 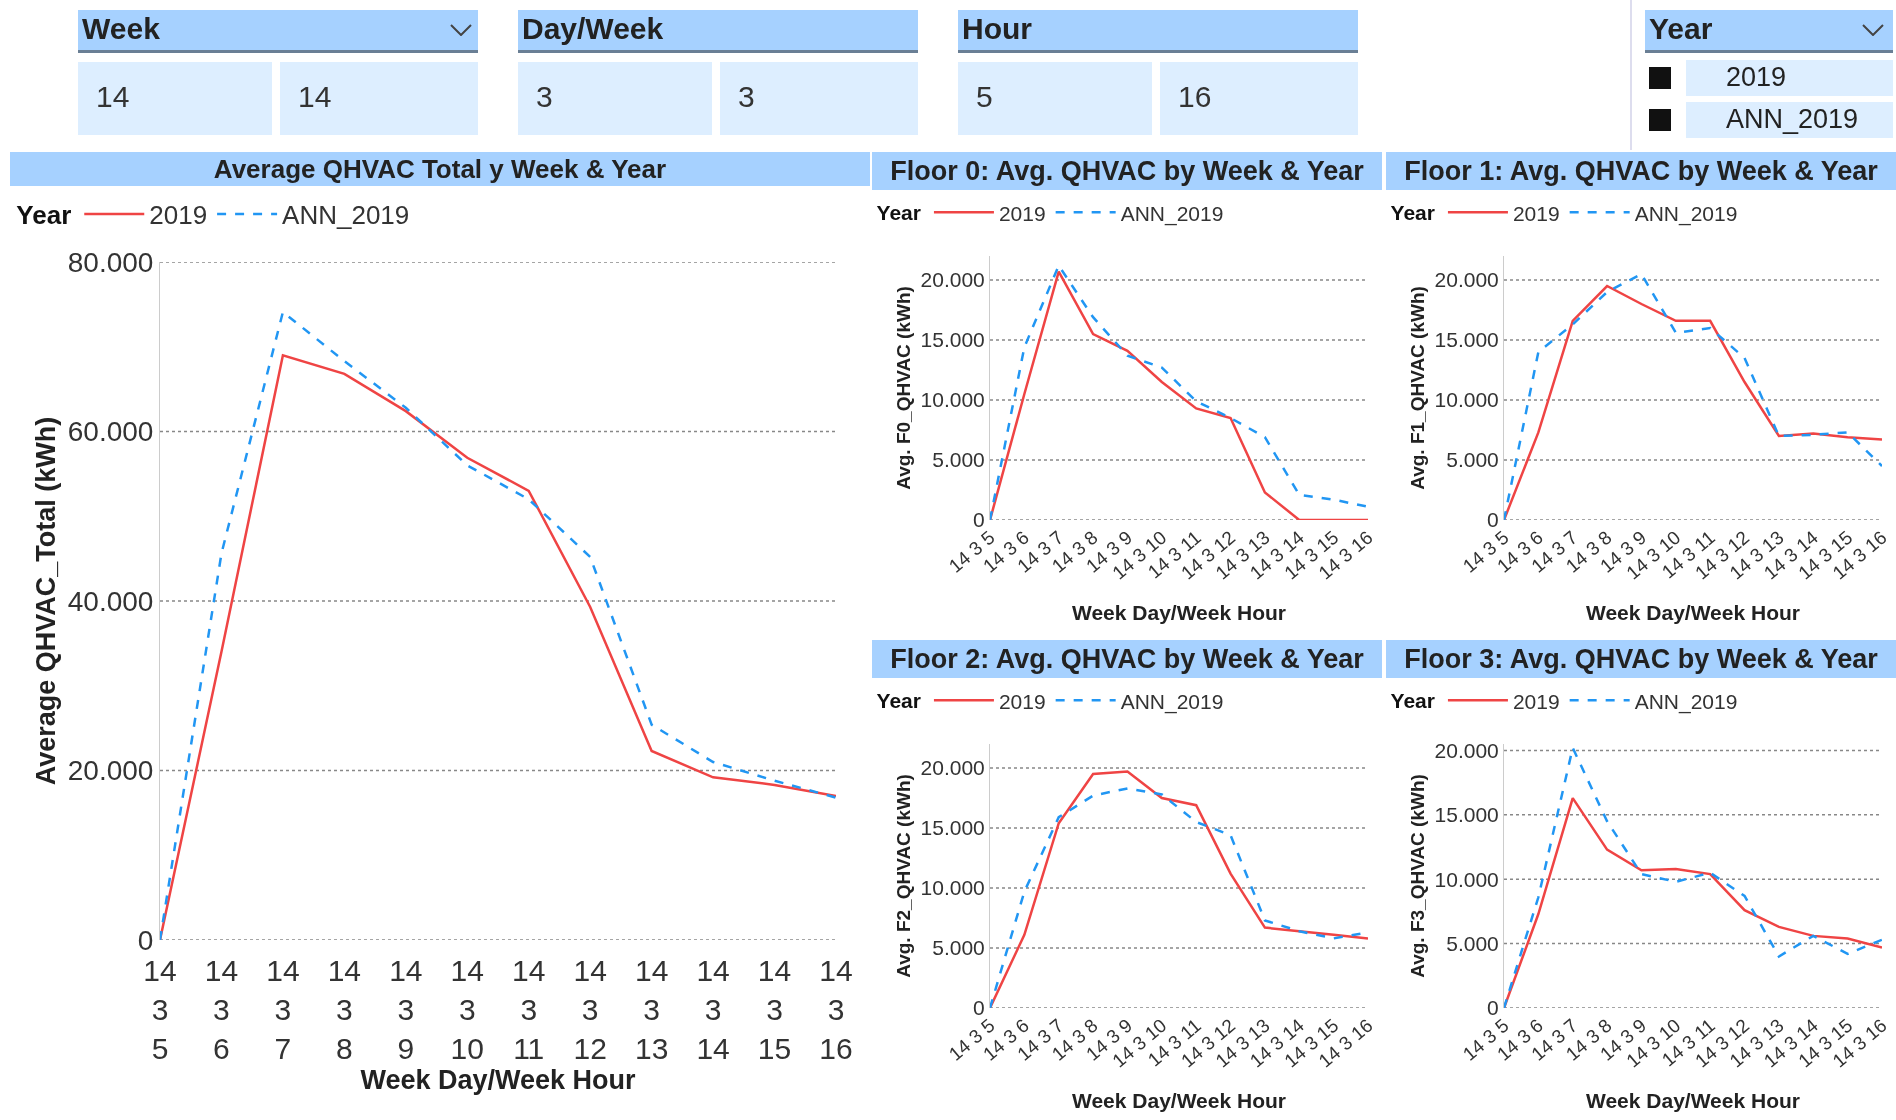 What do you see at coordinates (651, 1009) in the screenshot?
I see `x-tick-label: 14 3 13` at bounding box center [651, 1009].